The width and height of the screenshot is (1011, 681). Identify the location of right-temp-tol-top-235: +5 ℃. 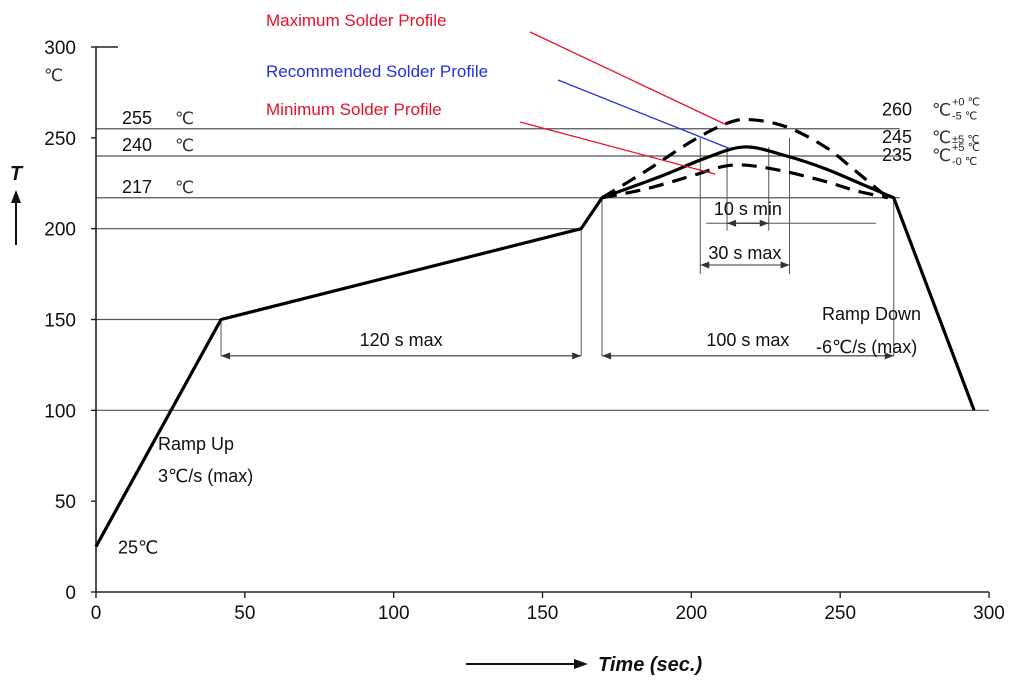
(966, 148).